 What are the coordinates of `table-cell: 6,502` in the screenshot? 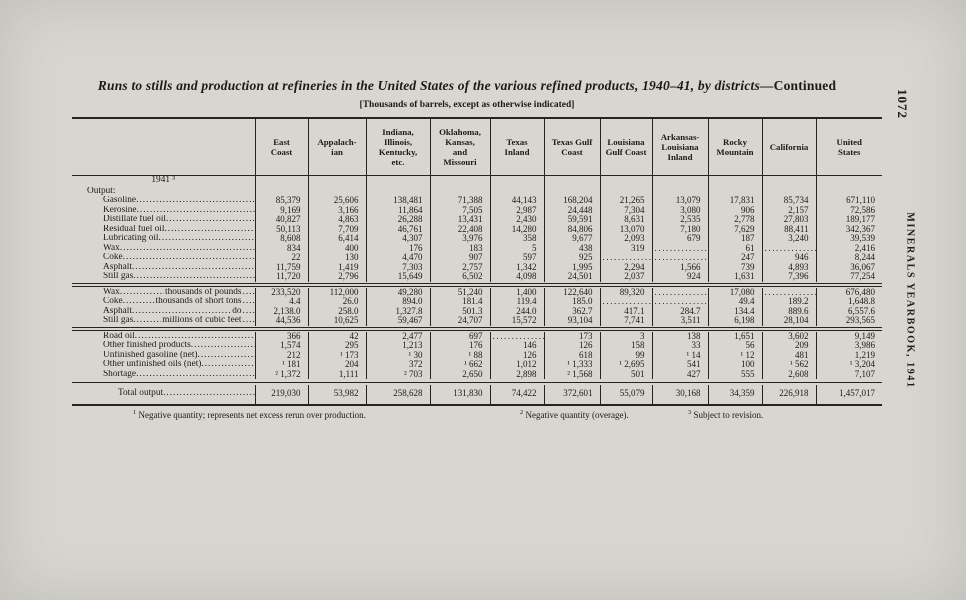 It's located at (459, 277).